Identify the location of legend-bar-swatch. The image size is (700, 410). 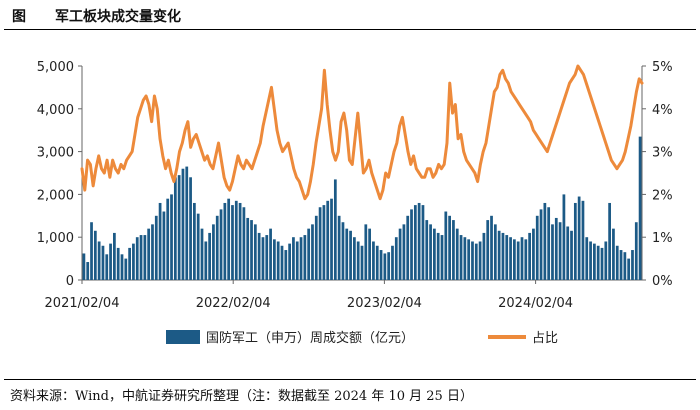
(183, 337).